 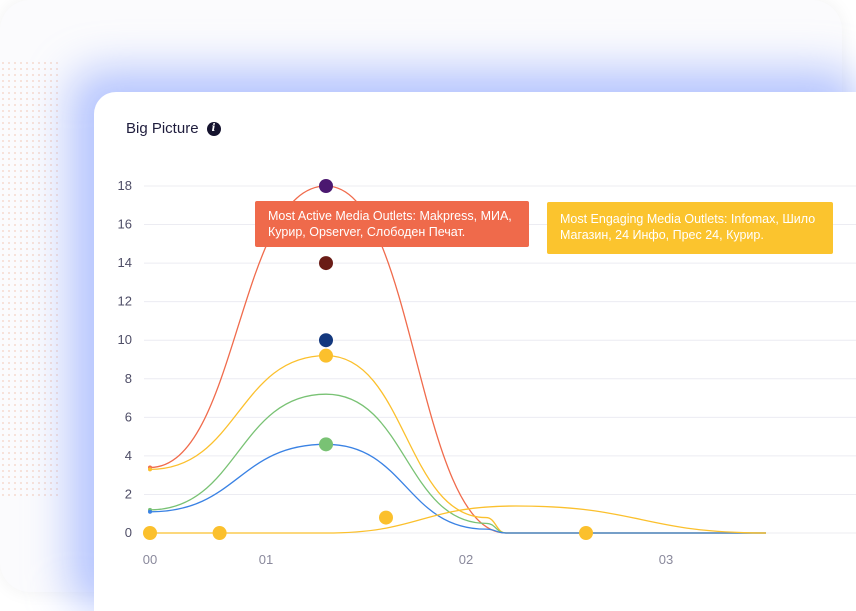 What do you see at coordinates (128, 416) in the screenshot?
I see `y-tick-label: 6` at bounding box center [128, 416].